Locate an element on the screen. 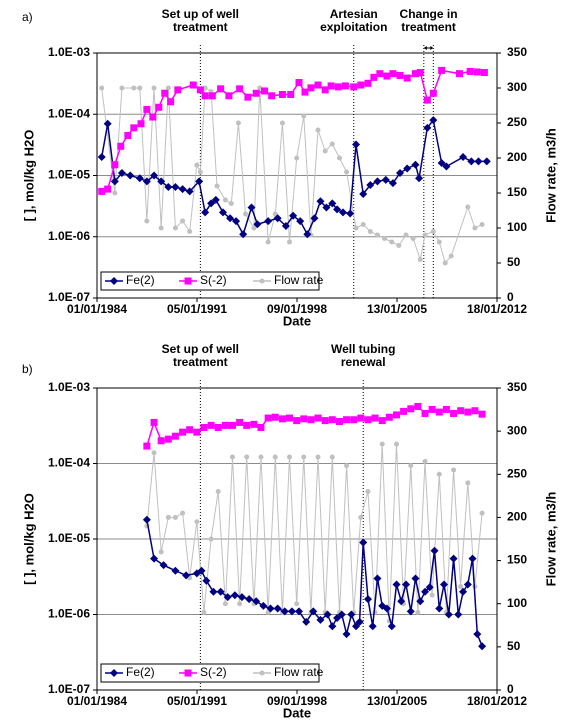 This screenshot has width=569, height=723. x-tick-label: 05/01/1991 is located at coordinates (197, 701).